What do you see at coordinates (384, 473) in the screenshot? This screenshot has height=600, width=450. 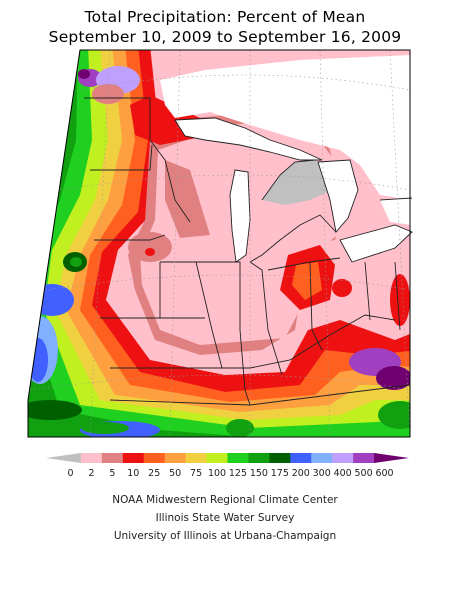 I see `legend-label: 600` at bounding box center [384, 473].